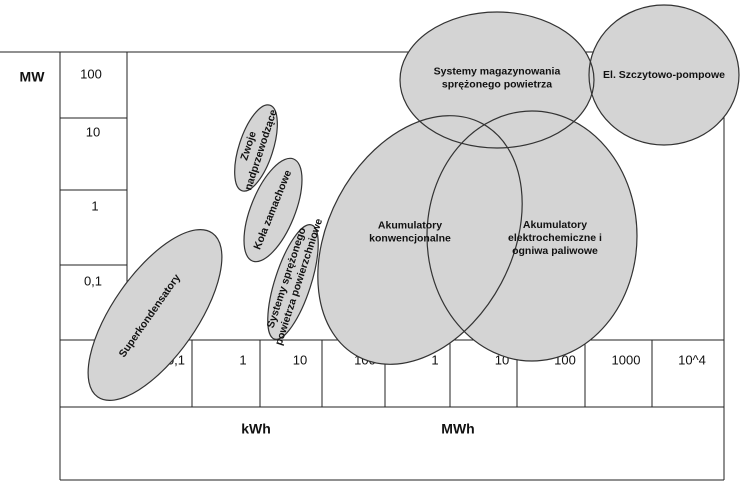 This screenshot has height=483, width=740. What do you see at coordinates (497, 71) in the screenshot?
I see `region-label: Systemy magazynowania` at bounding box center [497, 71].